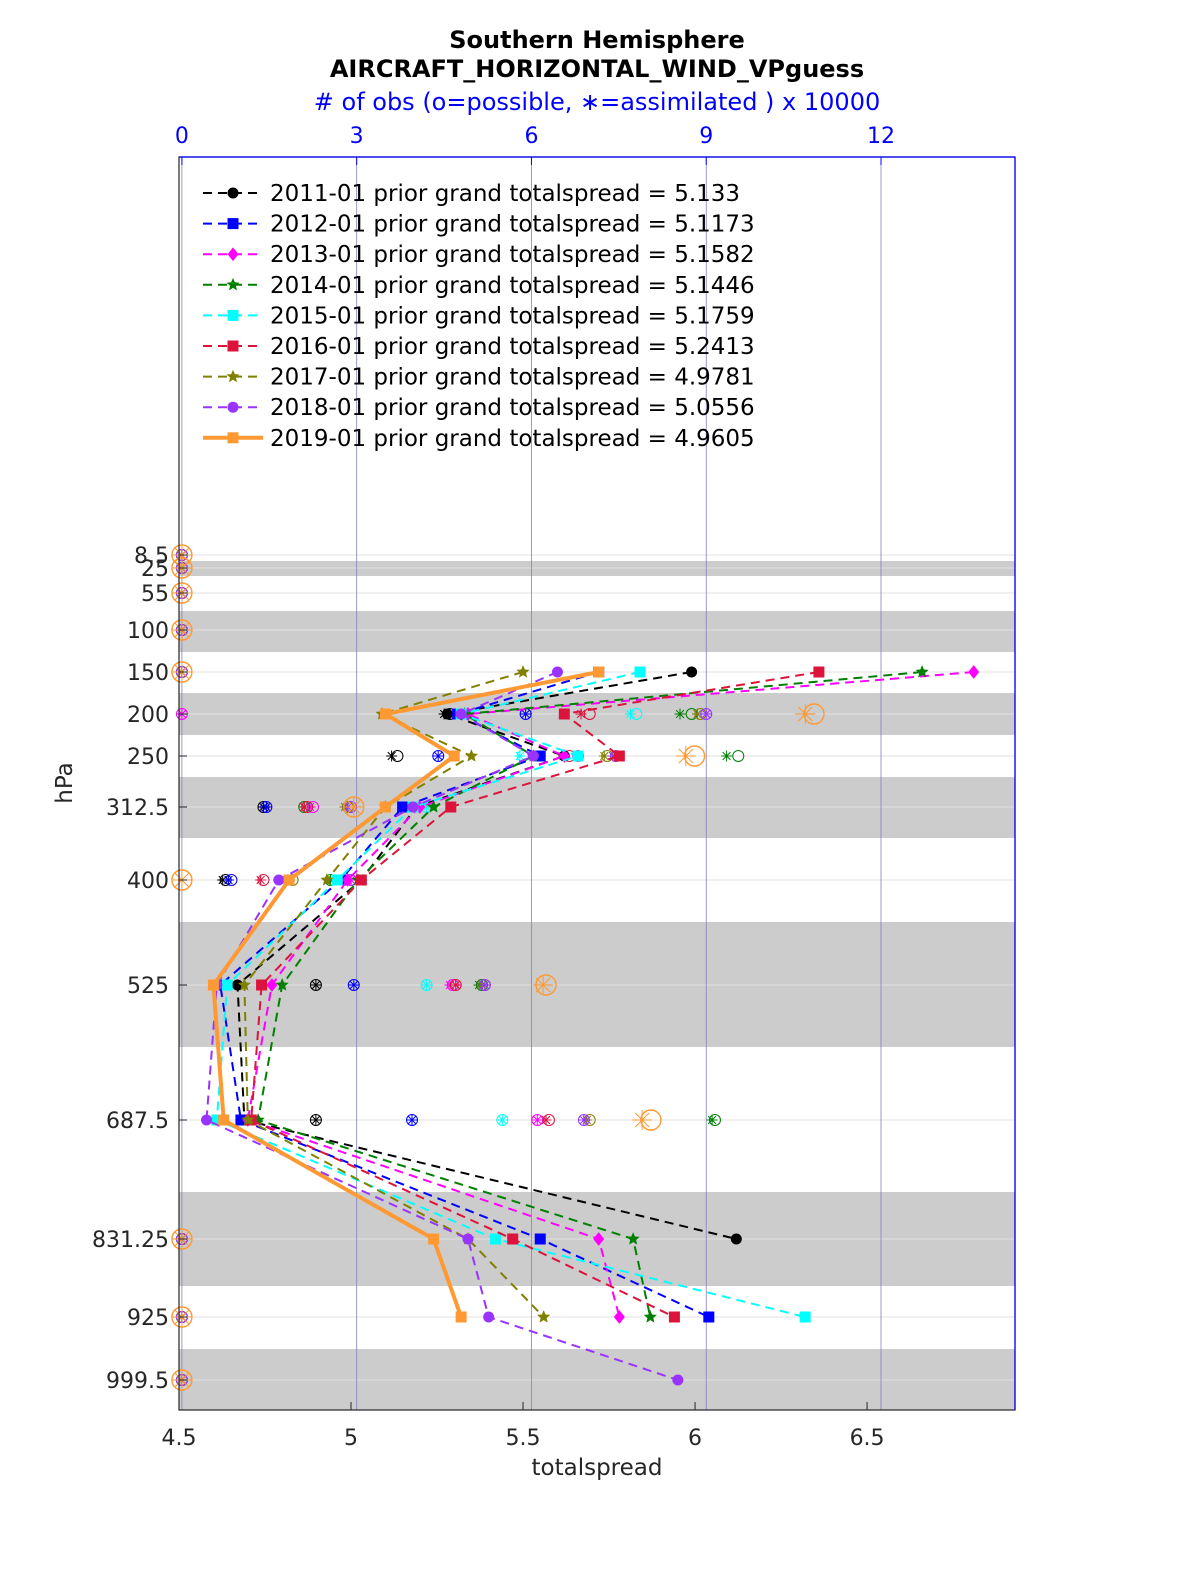 Image resolution: width=1200 pixels, height=1575 pixels. What do you see at coordinates (179, 1438) in the screenshot?
I see `x-tick-label: 4.5` at bounding box center [179, 1438].